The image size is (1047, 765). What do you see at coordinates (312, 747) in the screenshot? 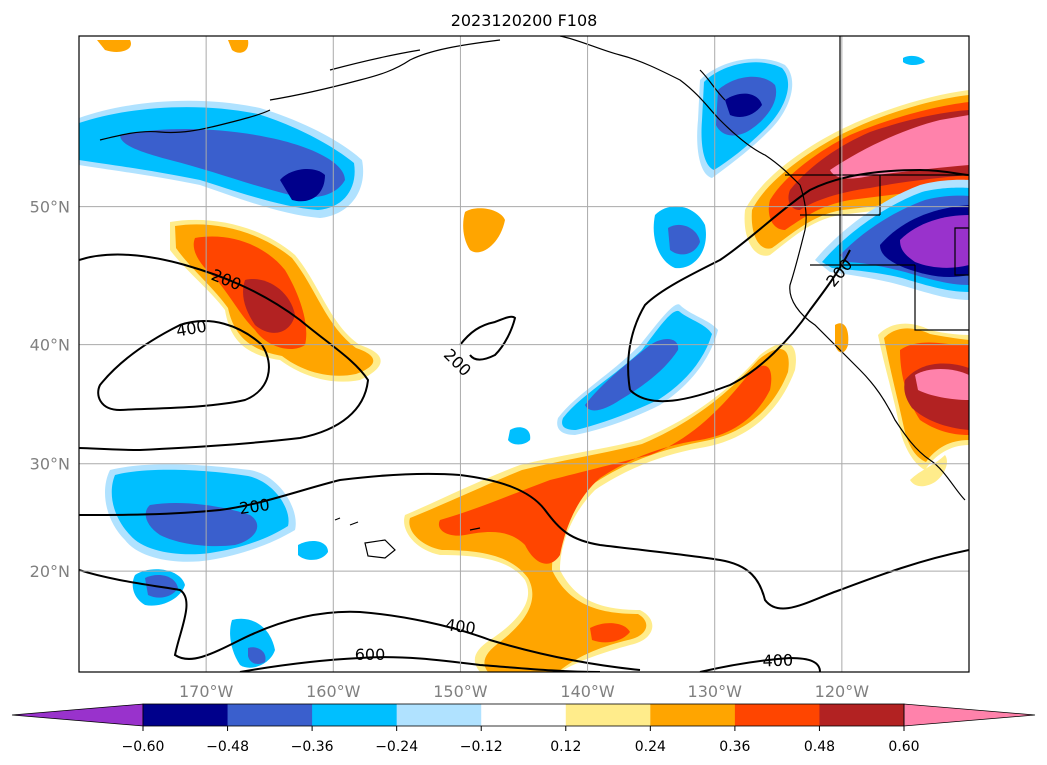
I see `colorbar-tick-label: −0.36` at bounding box center [312, 747].